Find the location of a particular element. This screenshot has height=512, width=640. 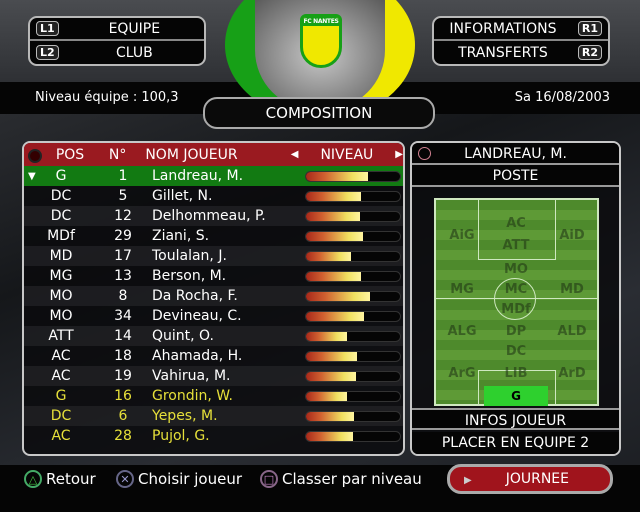

table-header: POS N° NOM JOUEUR ◀ NIVEAU ▶ is located at coordinates (213, 154).